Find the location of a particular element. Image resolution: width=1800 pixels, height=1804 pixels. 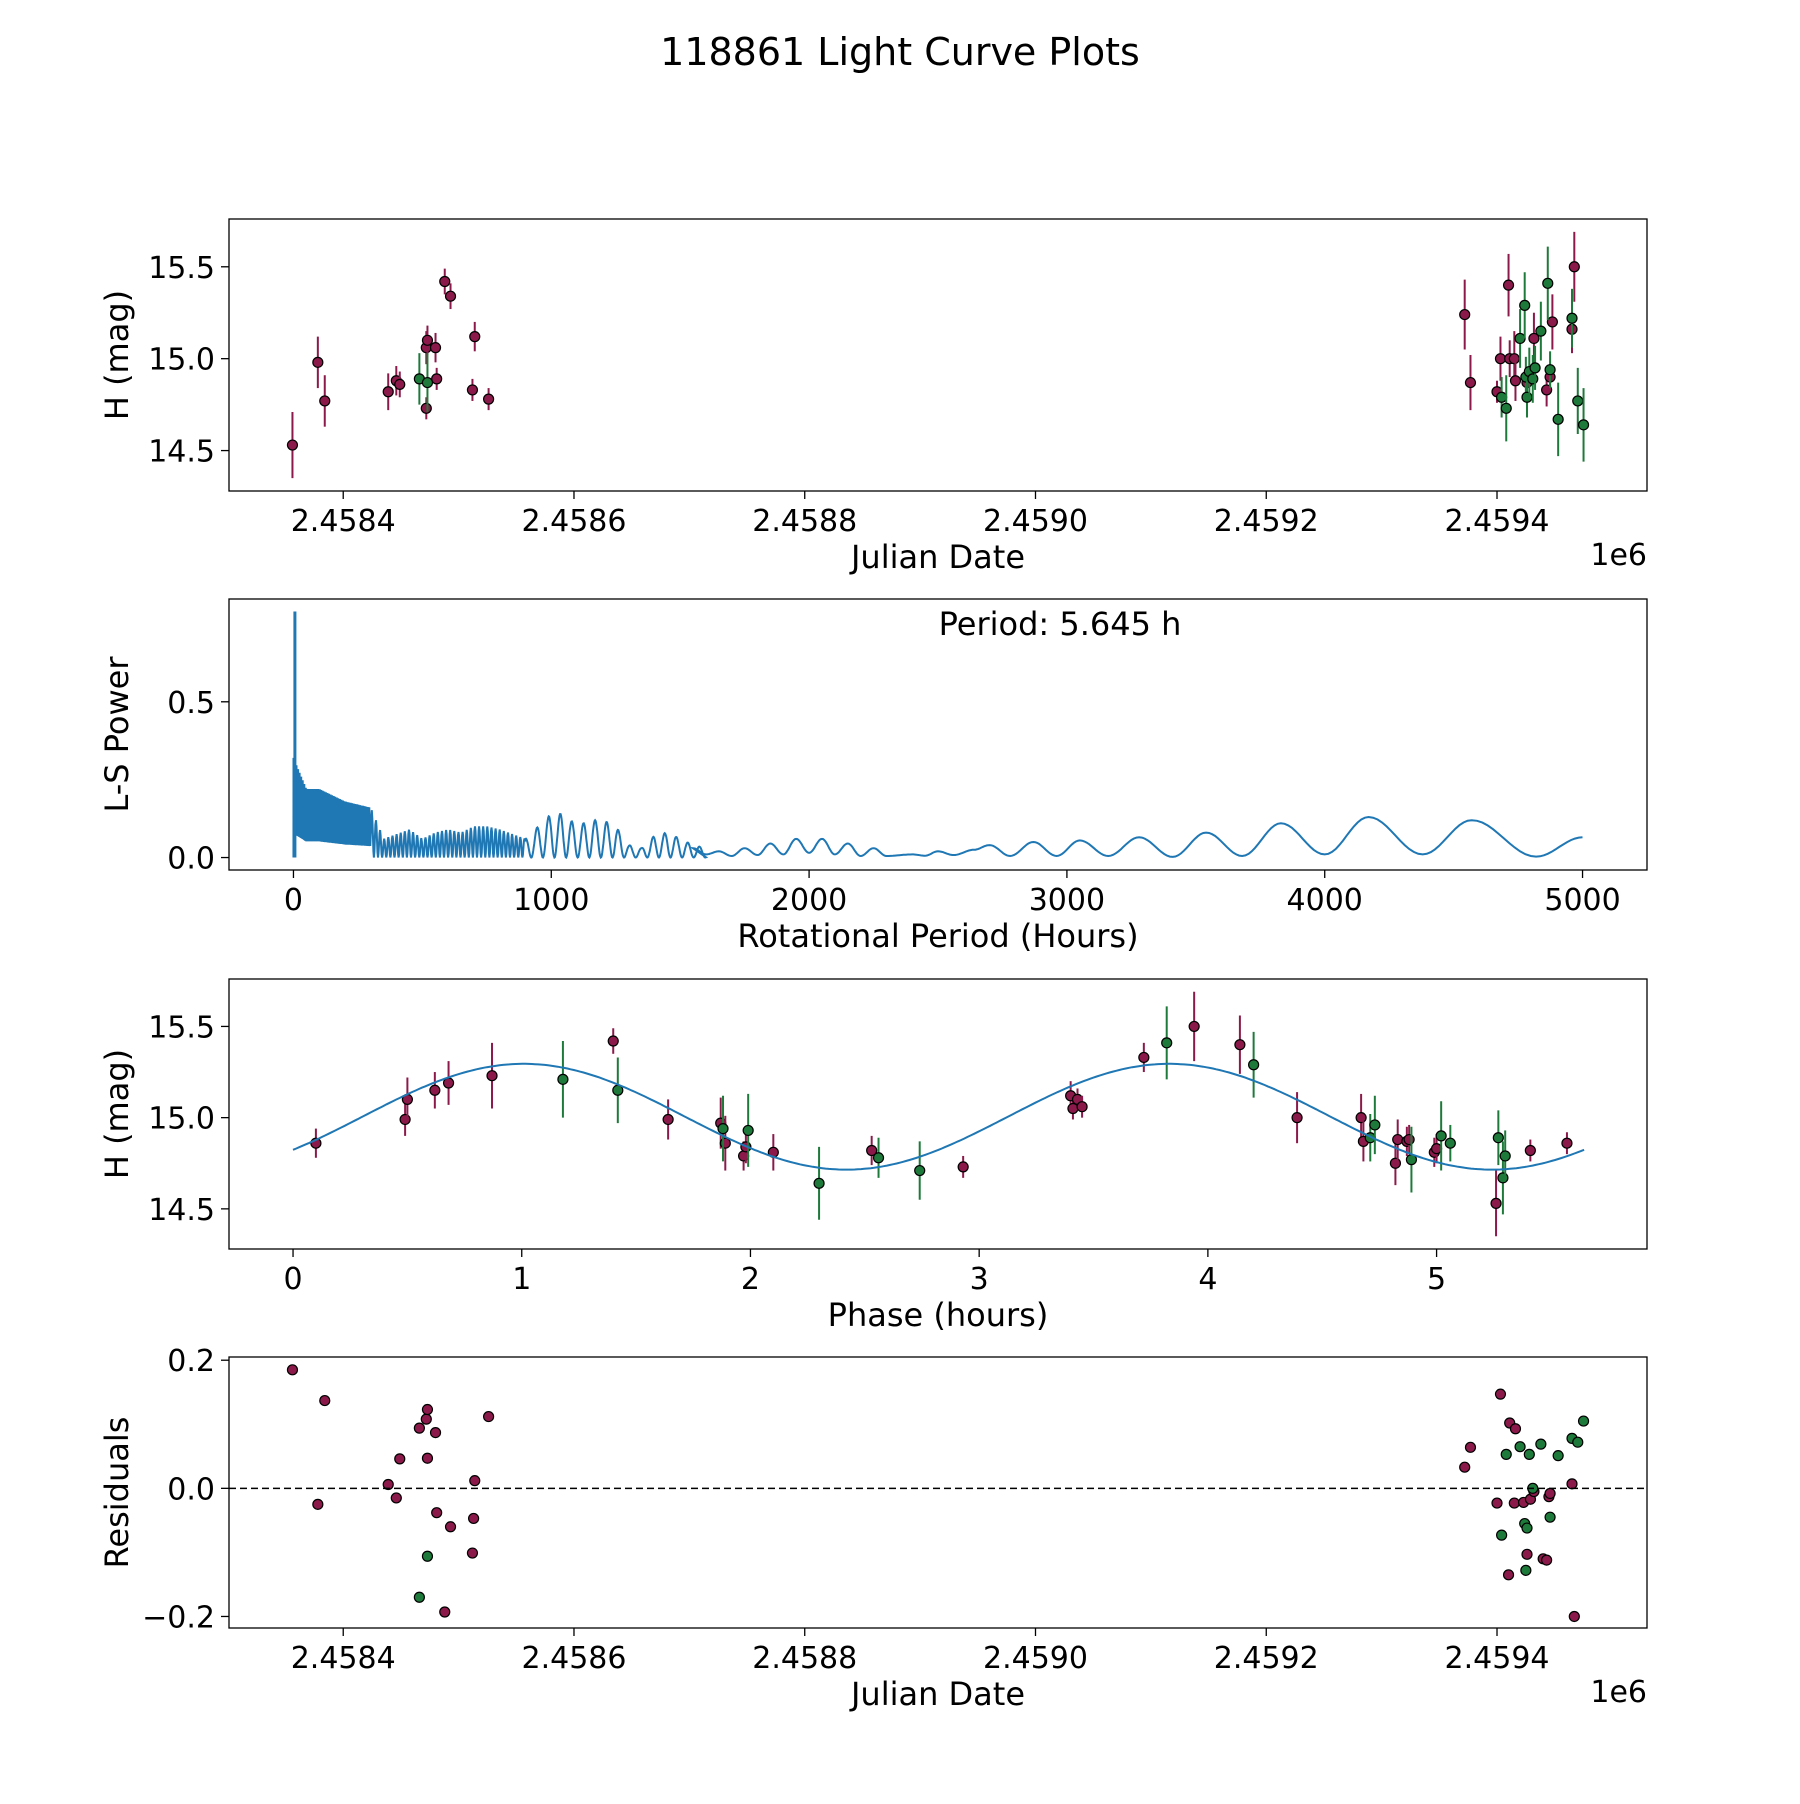

x-tick-label: 2.4586 is located at coordinates (573, 1658).